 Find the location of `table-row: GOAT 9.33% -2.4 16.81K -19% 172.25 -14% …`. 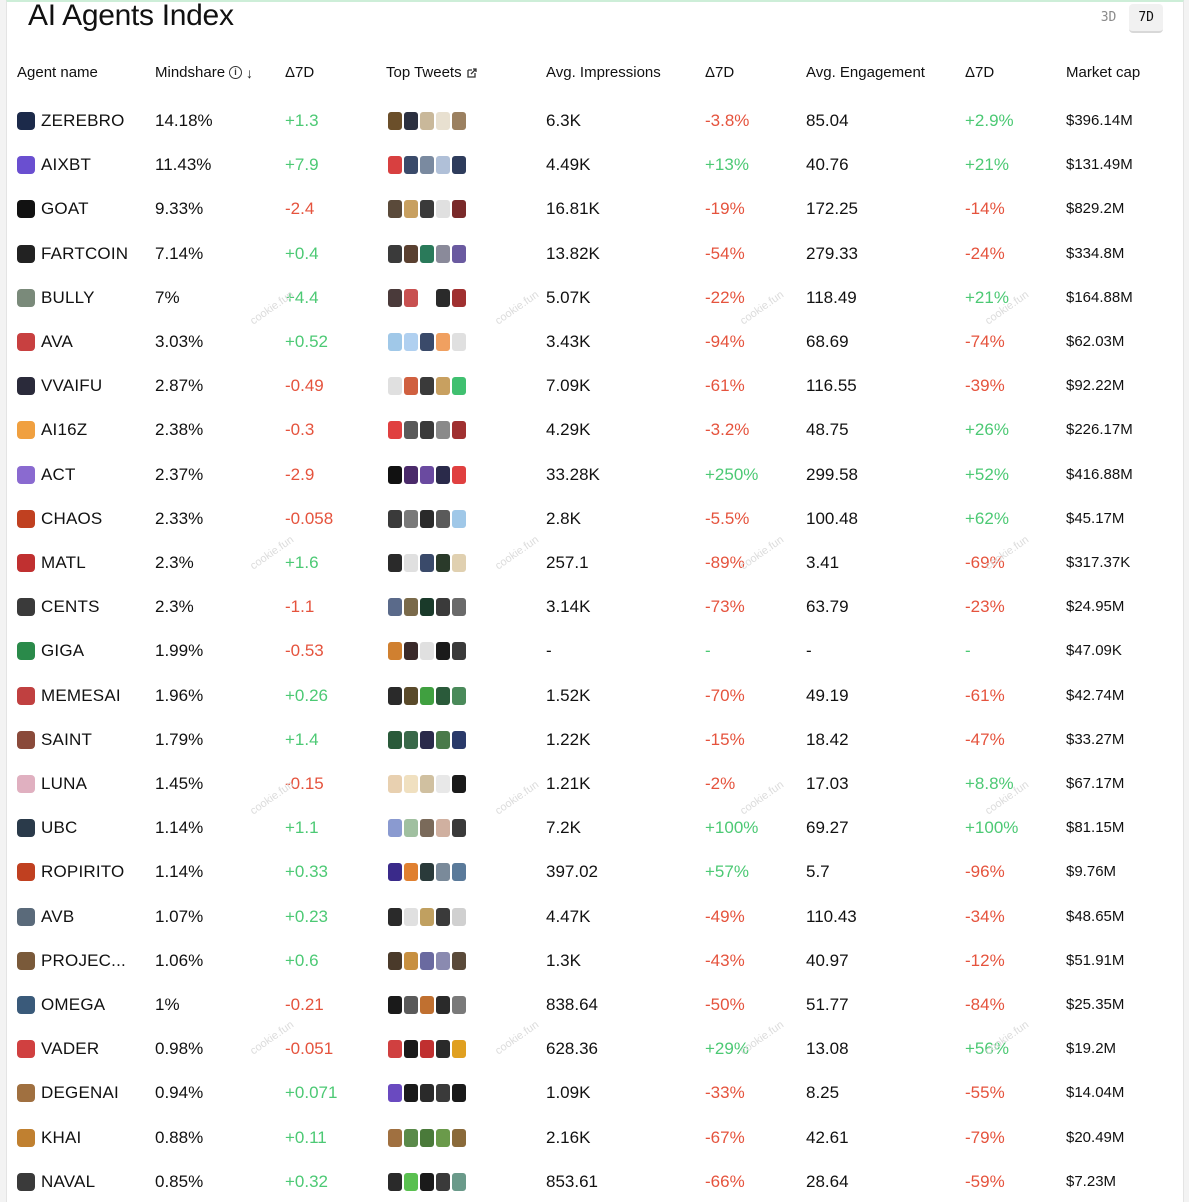

table-row: GOAT 9.33% -2.4 16.81K -19% 172.25 -14% … is located at coordinates (595, 209).